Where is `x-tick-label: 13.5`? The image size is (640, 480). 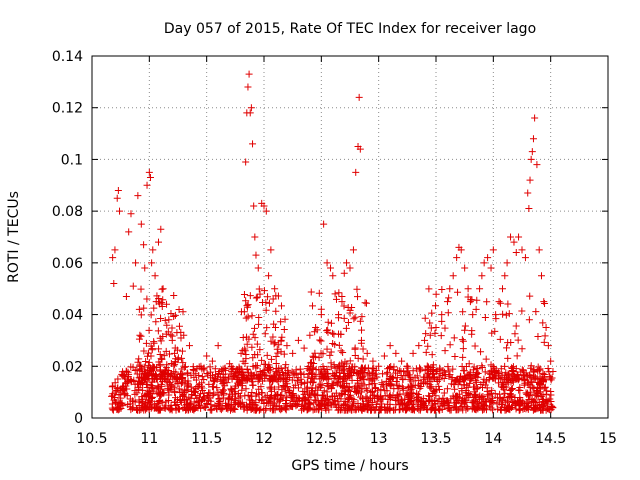
x-tick-label: 13.5 is located at coordinates (435, 439).